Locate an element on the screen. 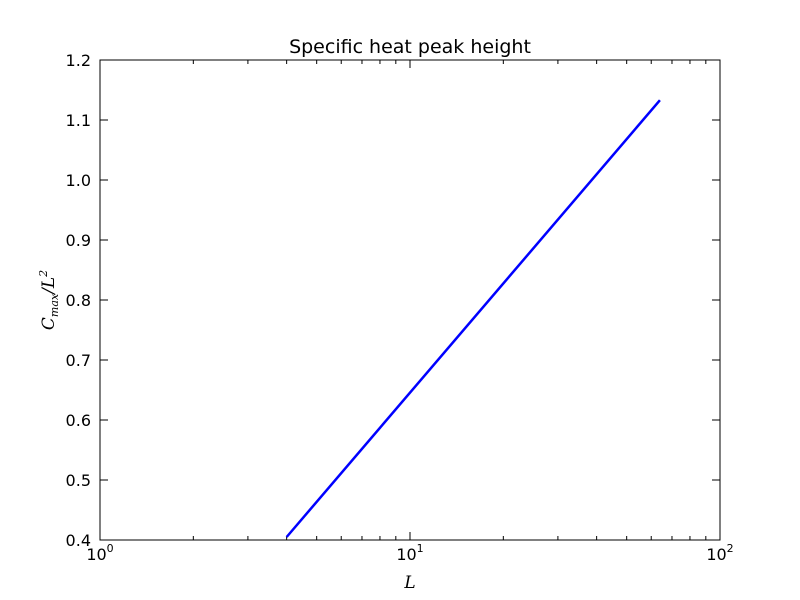  y-axis-label-sub: max is located at coordinates (54, 305).